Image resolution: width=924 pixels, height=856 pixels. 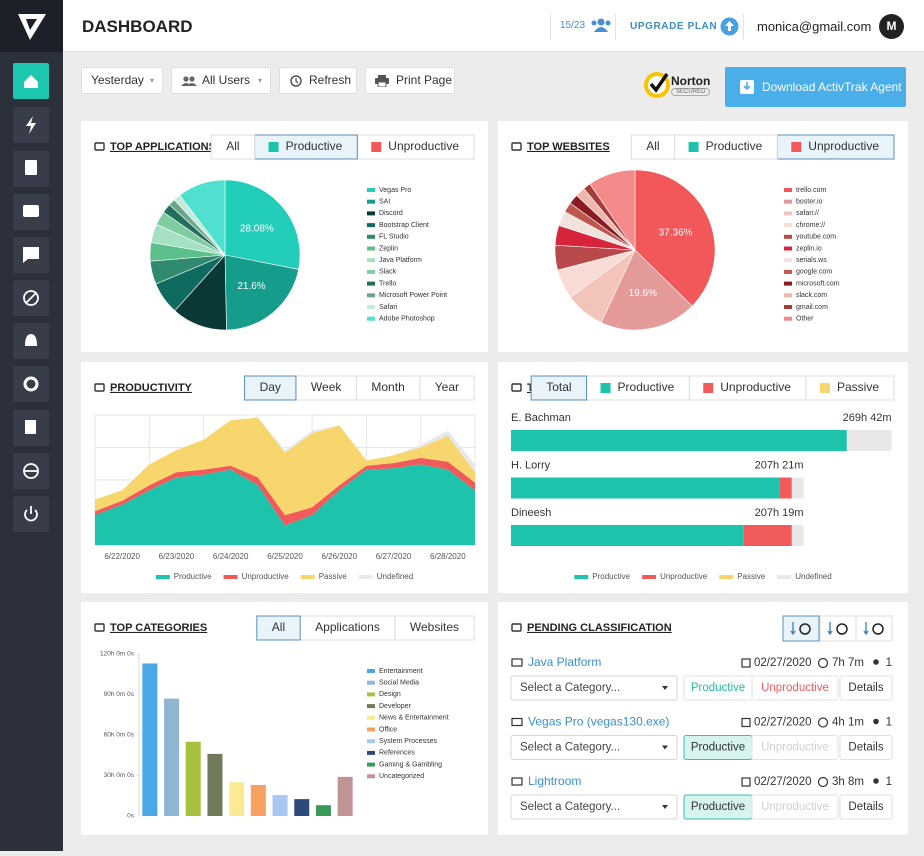 What do you see at coordinates (729, 26) in the screenshot?
I see `upgrade-icon` at bounding box center [729, 26].